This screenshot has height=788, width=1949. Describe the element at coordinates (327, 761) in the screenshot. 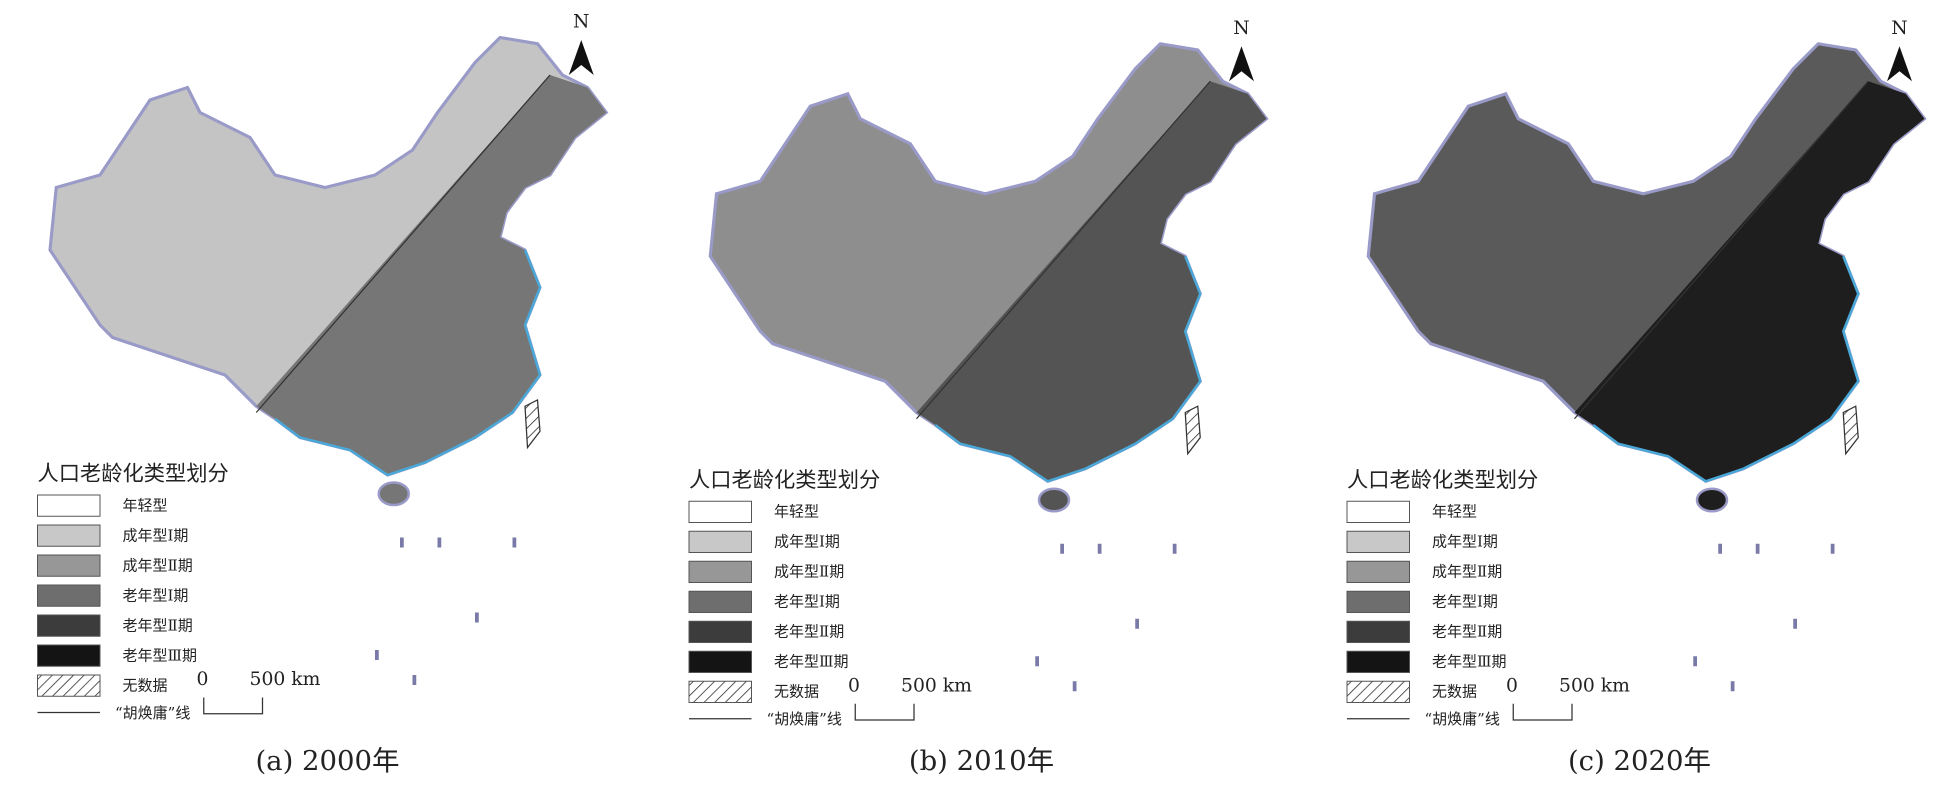

I see `caption: (a) 2000年` at that location.